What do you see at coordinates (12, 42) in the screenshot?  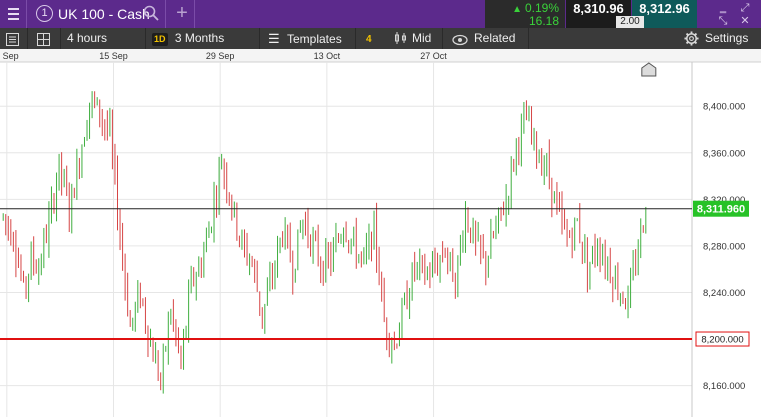 I see `panel-icon` at bounding box center [12, 42].